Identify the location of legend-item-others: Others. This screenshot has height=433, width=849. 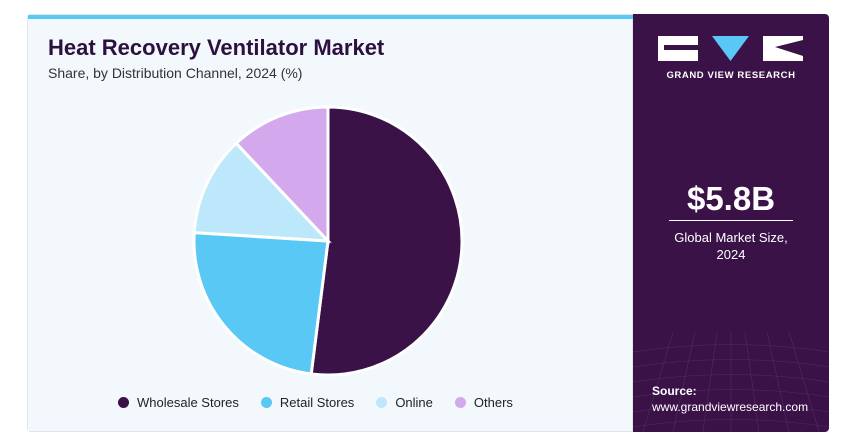
(483, 402).